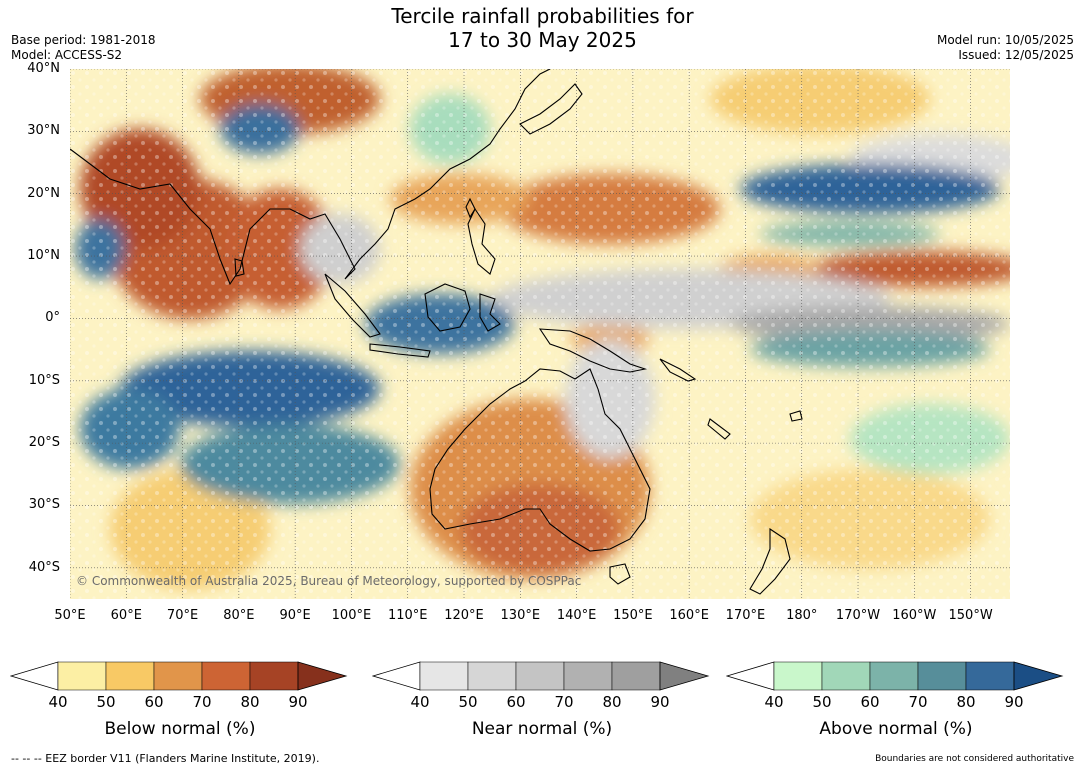 Image resolution: width=1085 pixels, height=770 pixels. Describe the element at coordinates (154, 702) in the screenshot. I see `below-colorbar-tick-label: 60` at that location.